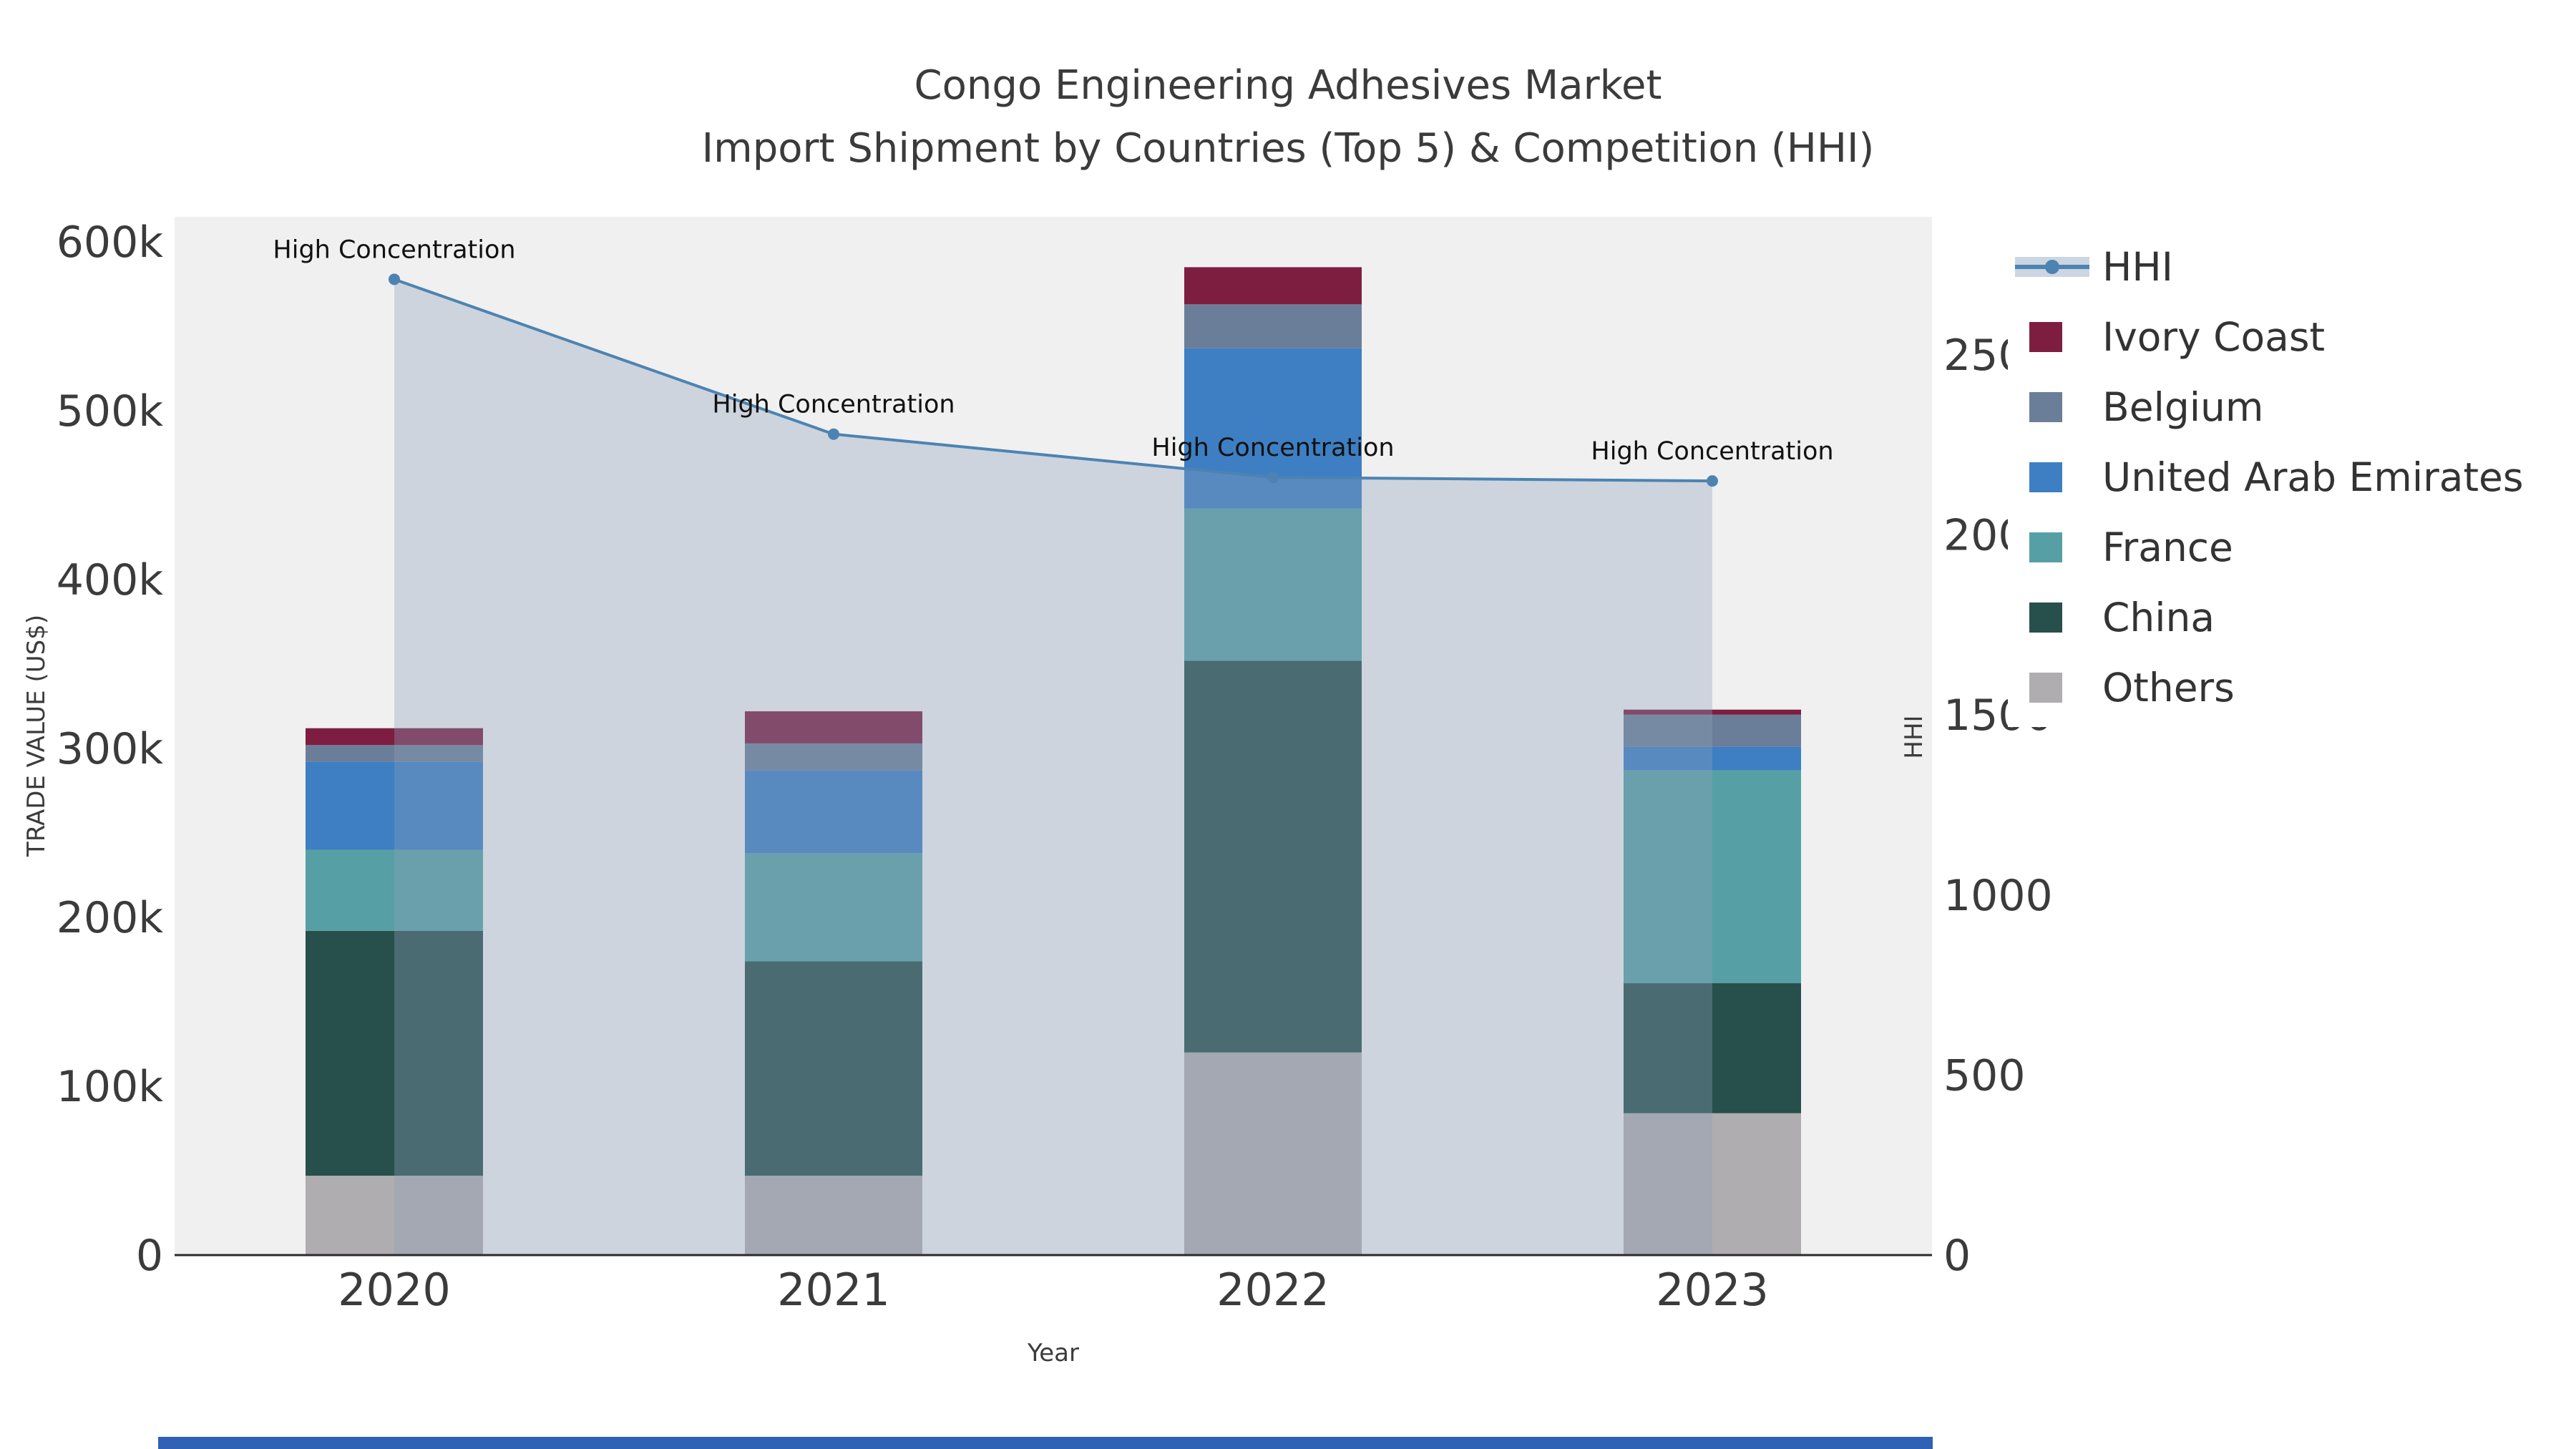  What do you see at coordinates (1273, 478) in the screenshot?
I see `hhi-marker-2022` at bounding box center [1273, 478].